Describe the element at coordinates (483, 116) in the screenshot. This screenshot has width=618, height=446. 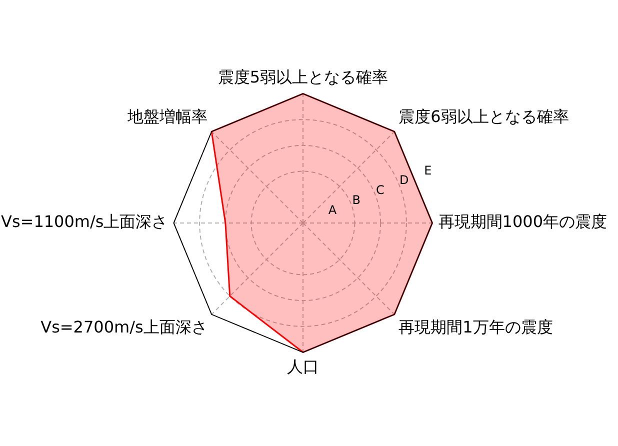
I see `spoke-label: 震度6弱以上となる確率` at that location.